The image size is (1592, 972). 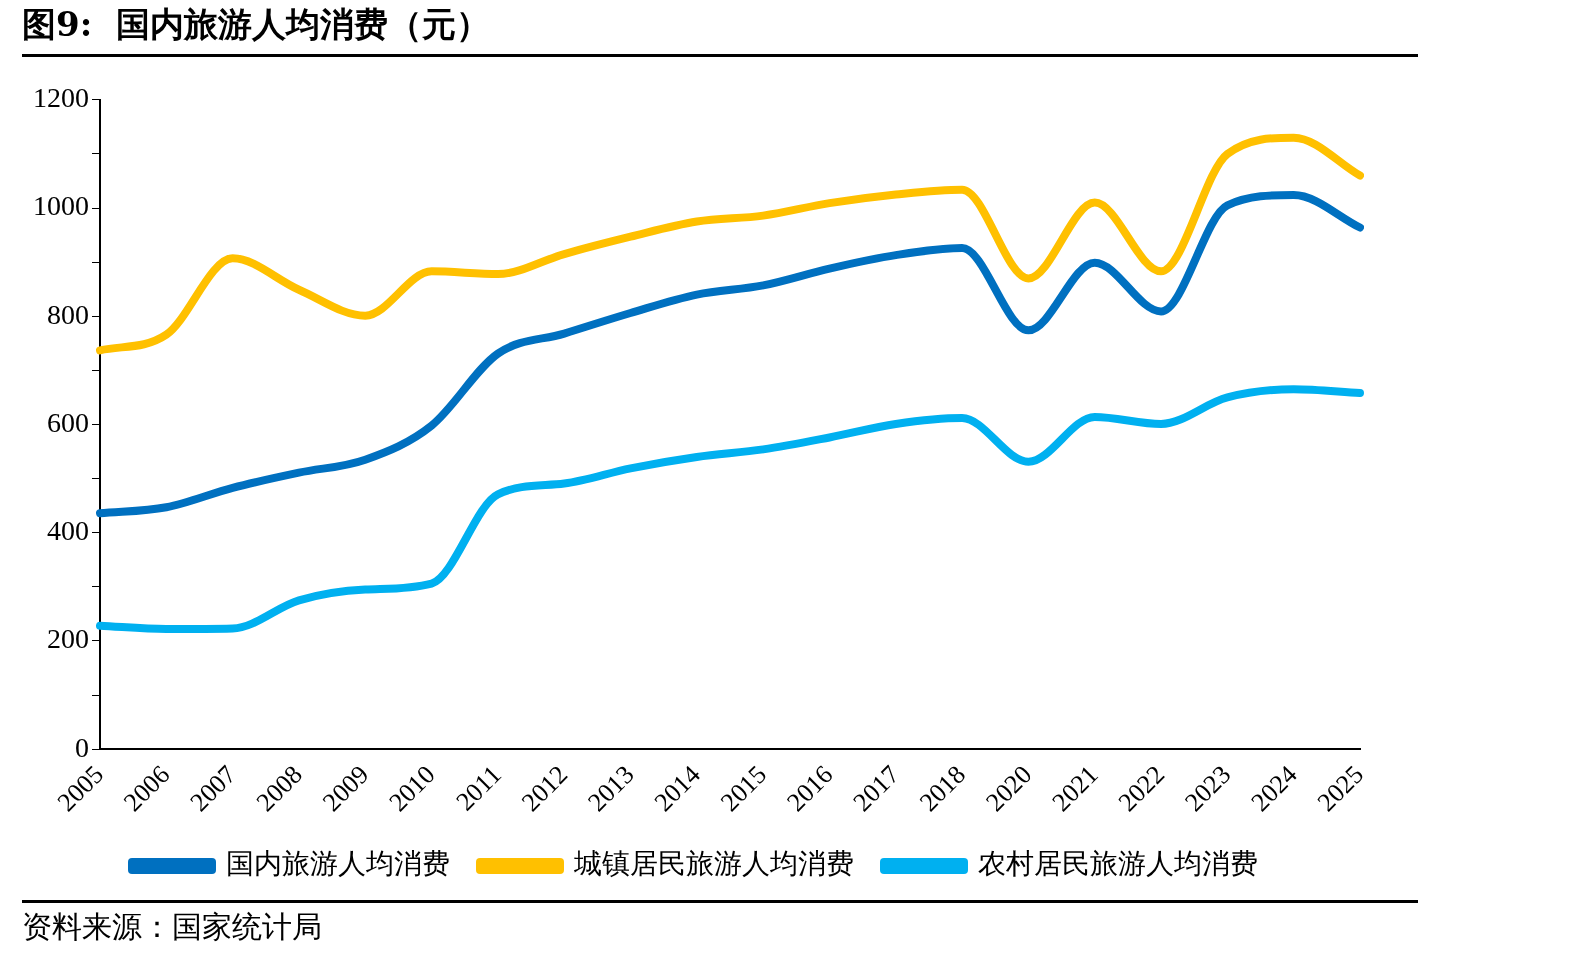 What do you see at coordinates (1118, 864) in the screenshot?
I see `legend-label: 农村居民旅游人均消费` at bounding box center [1118, 864].